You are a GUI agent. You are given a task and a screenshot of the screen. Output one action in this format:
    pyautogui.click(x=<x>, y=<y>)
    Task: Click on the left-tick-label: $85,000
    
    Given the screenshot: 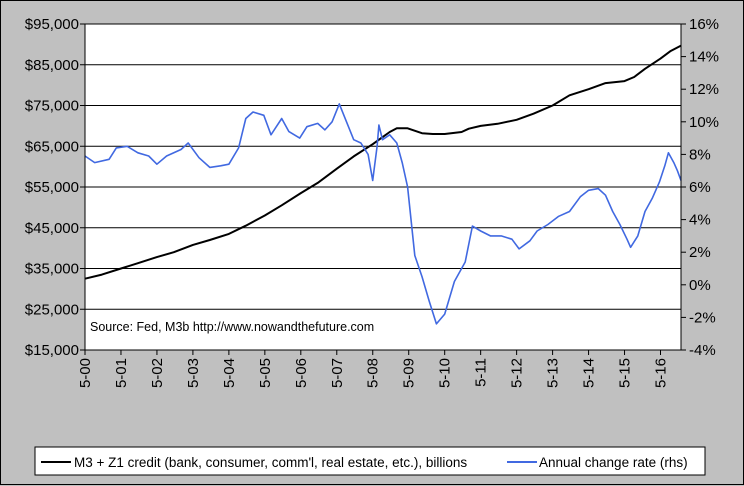 What is the action you would take?
    pyautogui.click(x=52, y=65)
    